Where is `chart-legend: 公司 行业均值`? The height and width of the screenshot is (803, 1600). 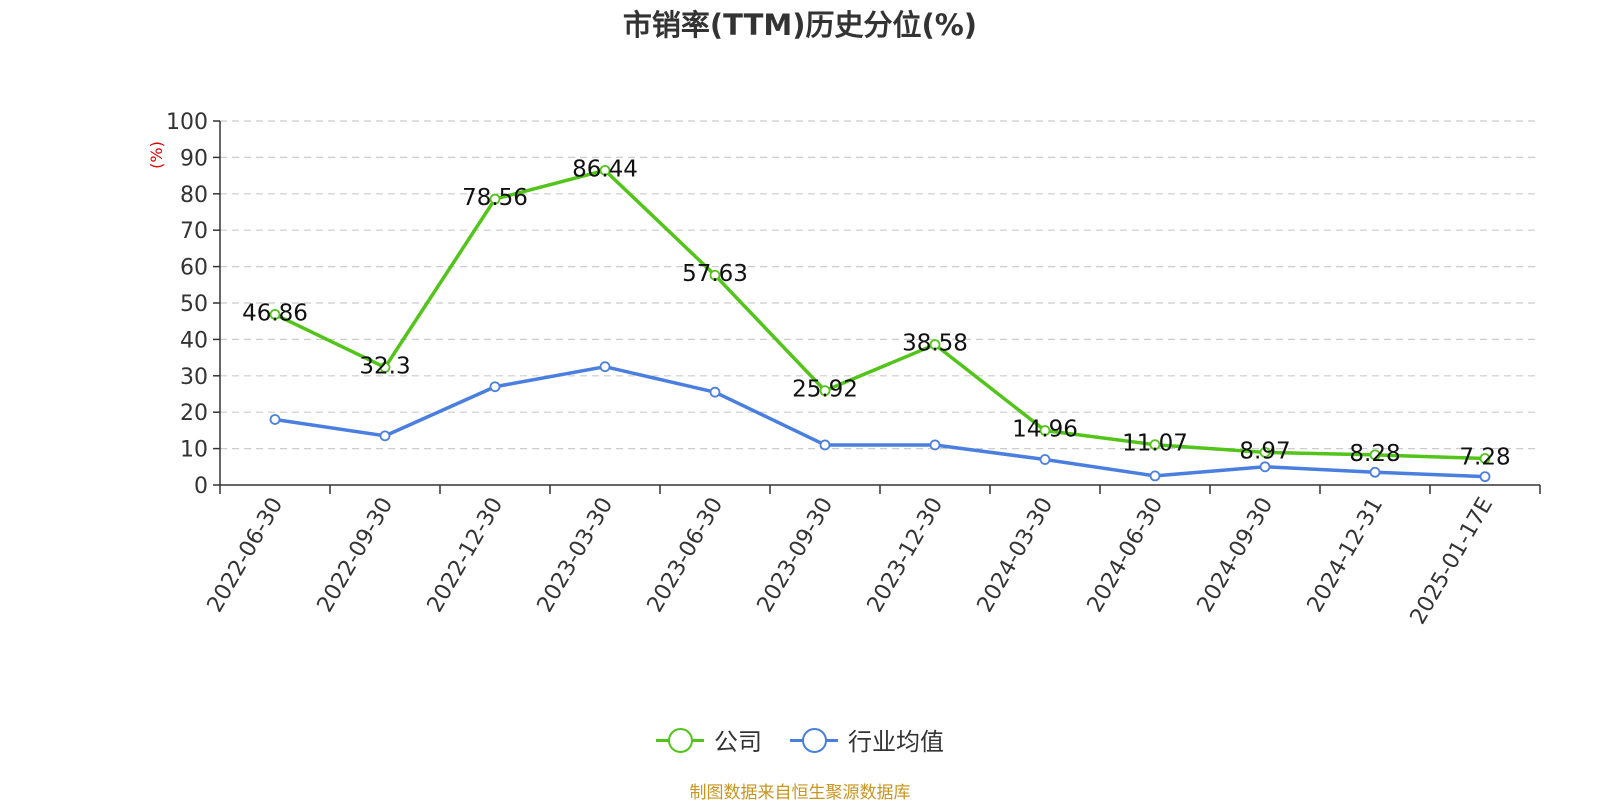 chart-legend: 公司 行业均值 is located at coordinates (800, 739).